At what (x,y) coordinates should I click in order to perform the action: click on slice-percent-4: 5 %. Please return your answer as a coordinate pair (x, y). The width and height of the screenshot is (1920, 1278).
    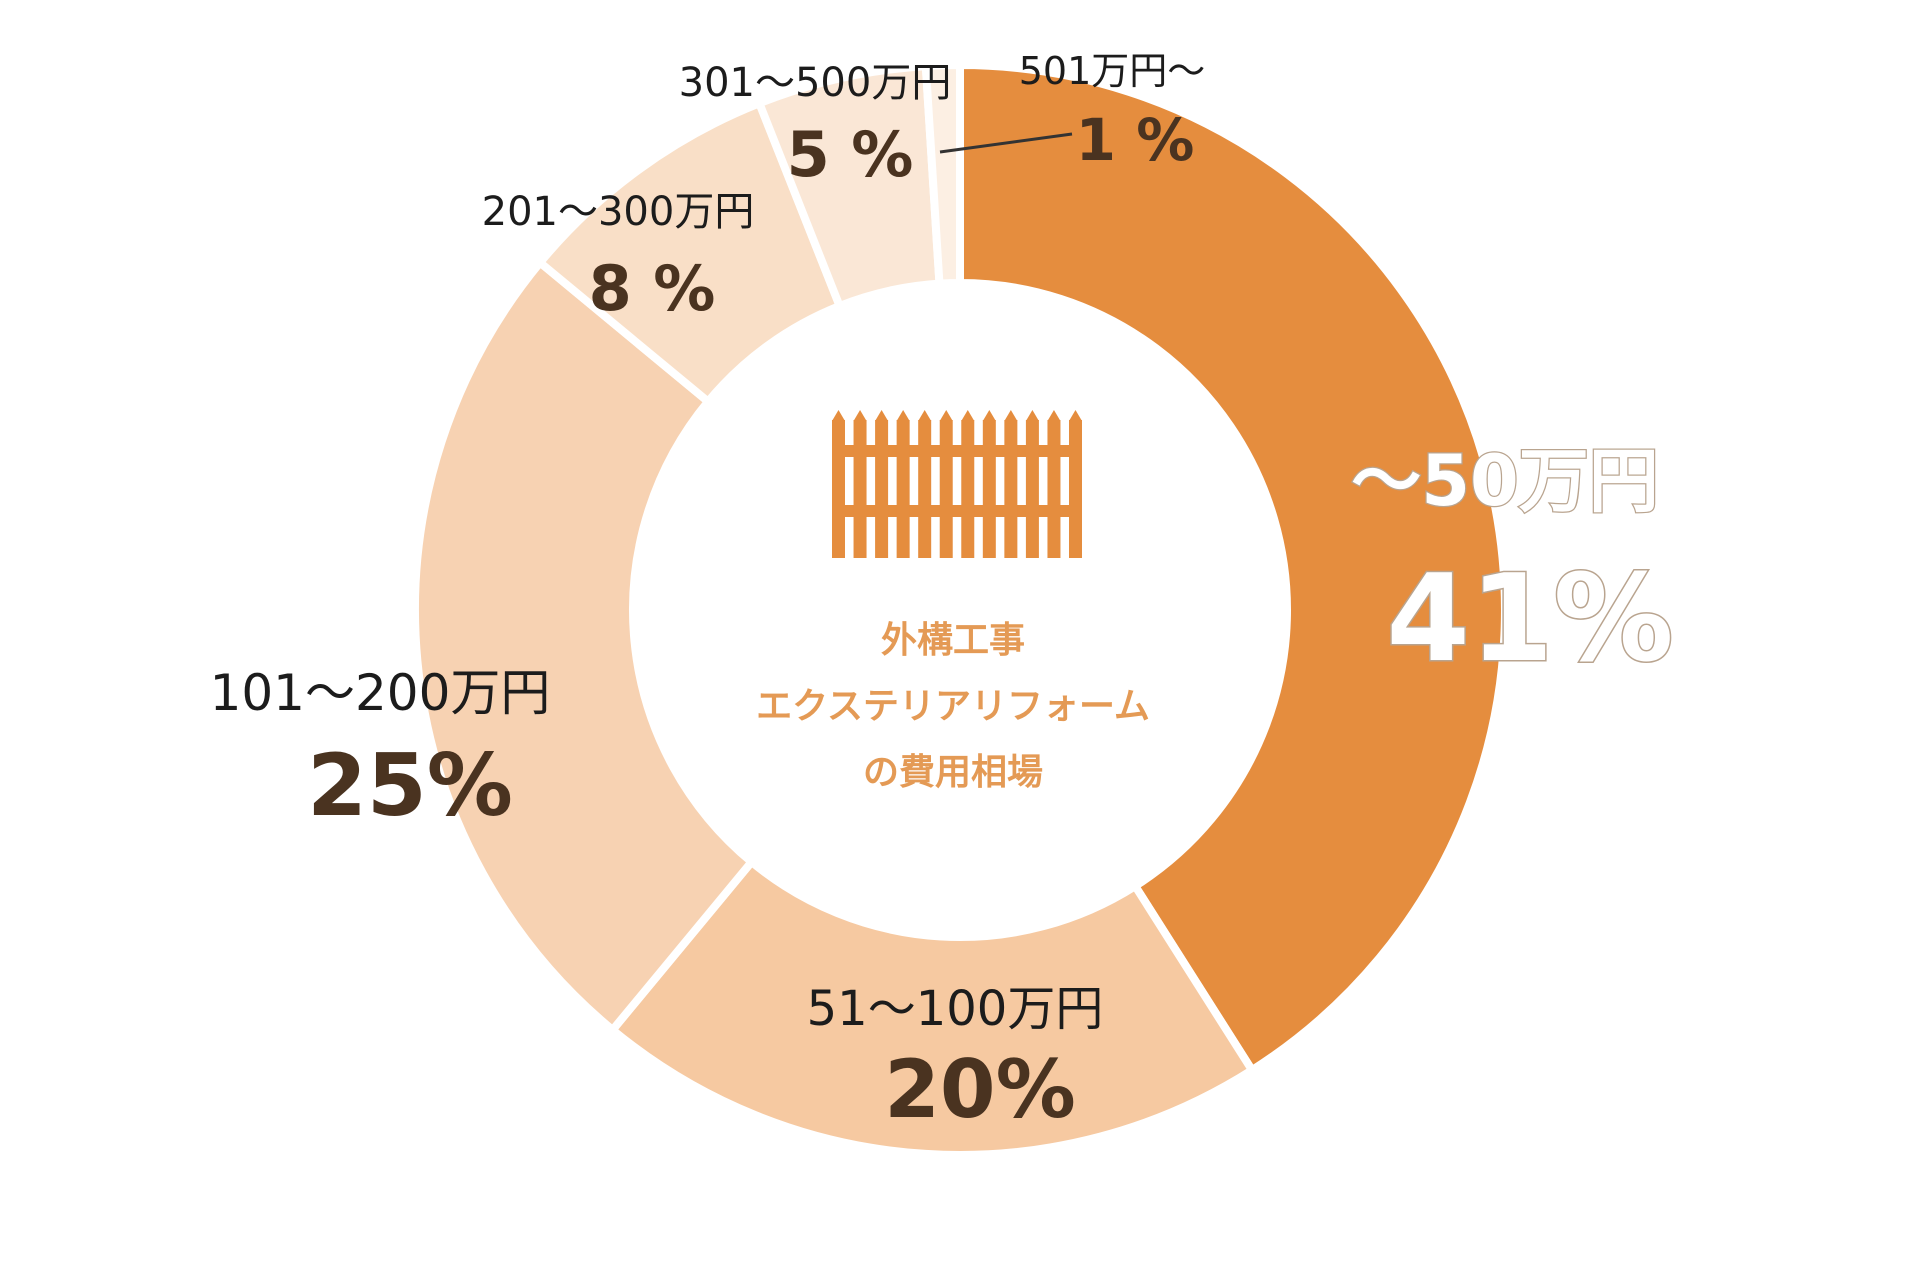
    Looking at the image, I should click on (850, 154).